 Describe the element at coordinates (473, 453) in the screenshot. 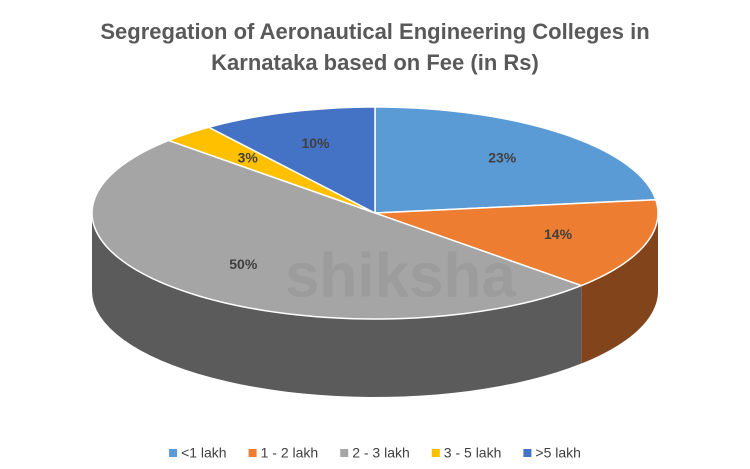

I see `legend-label: 3 - 5 lakh` at that location.